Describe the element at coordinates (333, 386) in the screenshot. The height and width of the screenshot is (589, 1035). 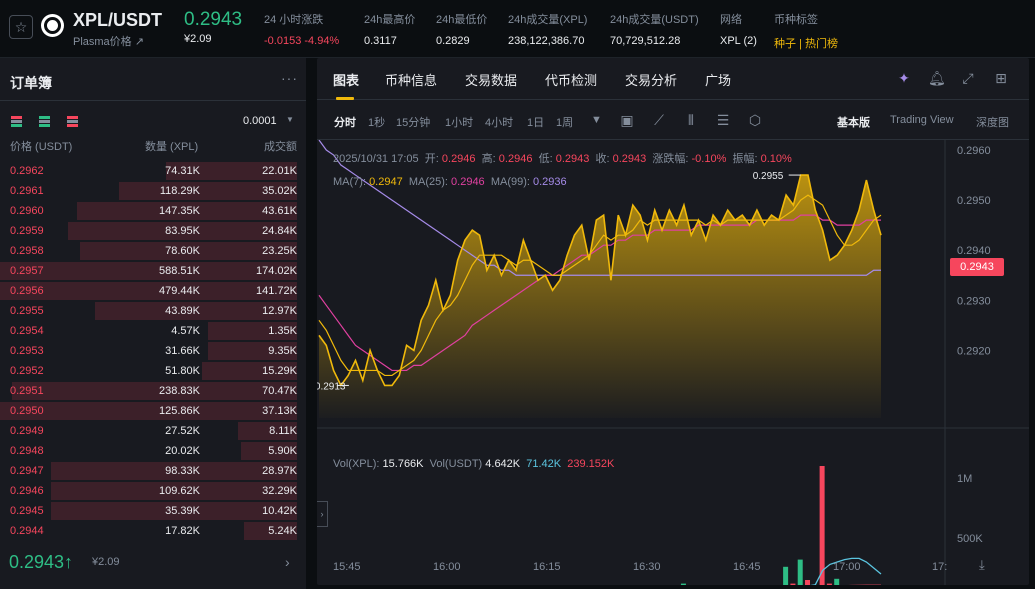
I see `low-annotation: 0.2913` at that location.